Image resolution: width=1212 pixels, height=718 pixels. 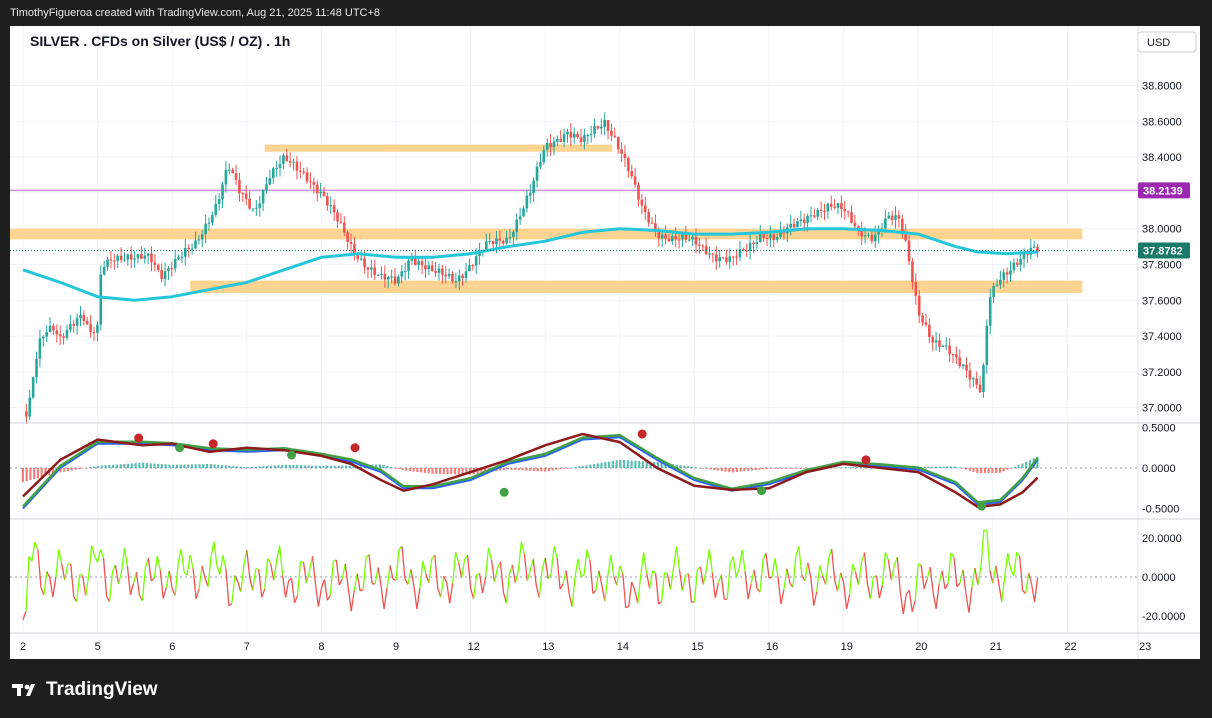 I want to click on price-tick-label: 37.2000, so click(x=1162, y=373).